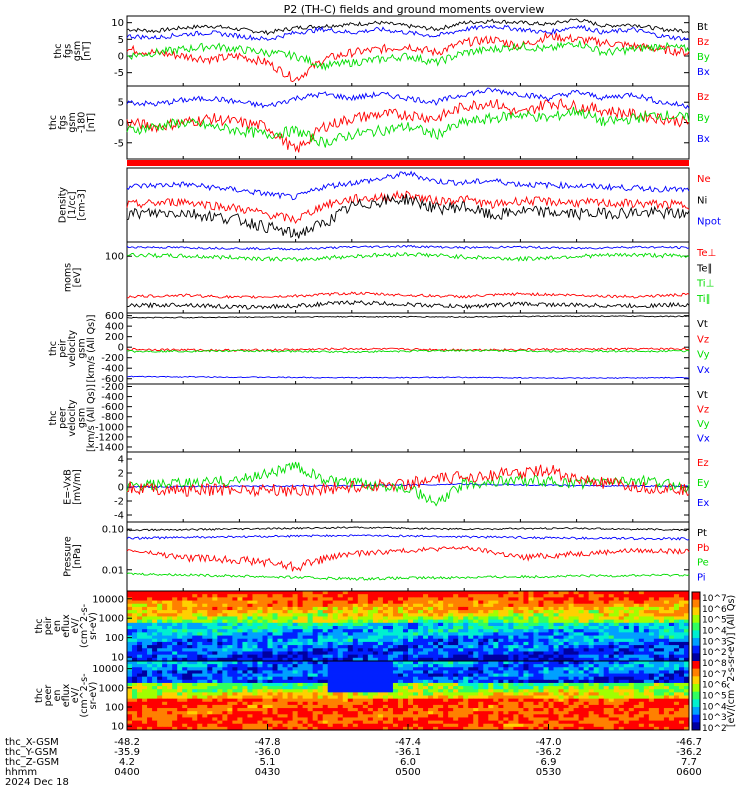  I want to click on y-tick-label: -2, so click(119, 502).